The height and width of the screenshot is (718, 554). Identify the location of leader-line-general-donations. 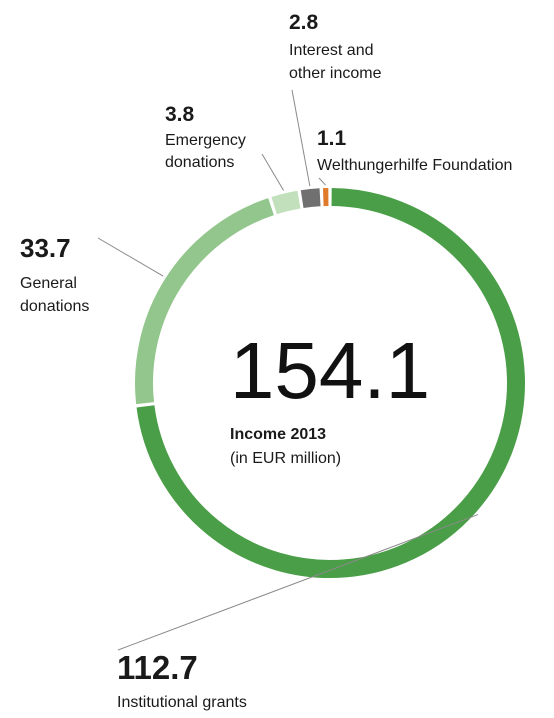
(130, 257).